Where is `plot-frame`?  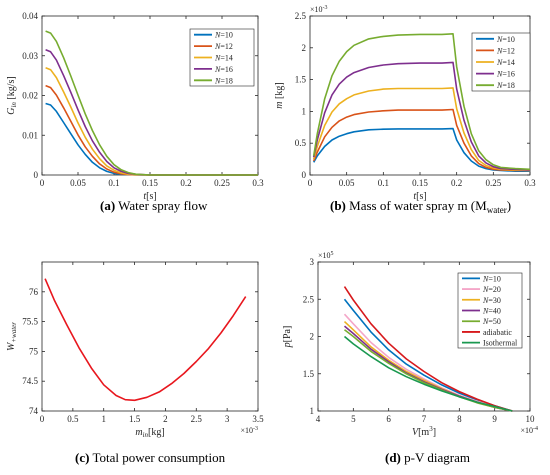 plot-frame is located at coordinates (150, 336).